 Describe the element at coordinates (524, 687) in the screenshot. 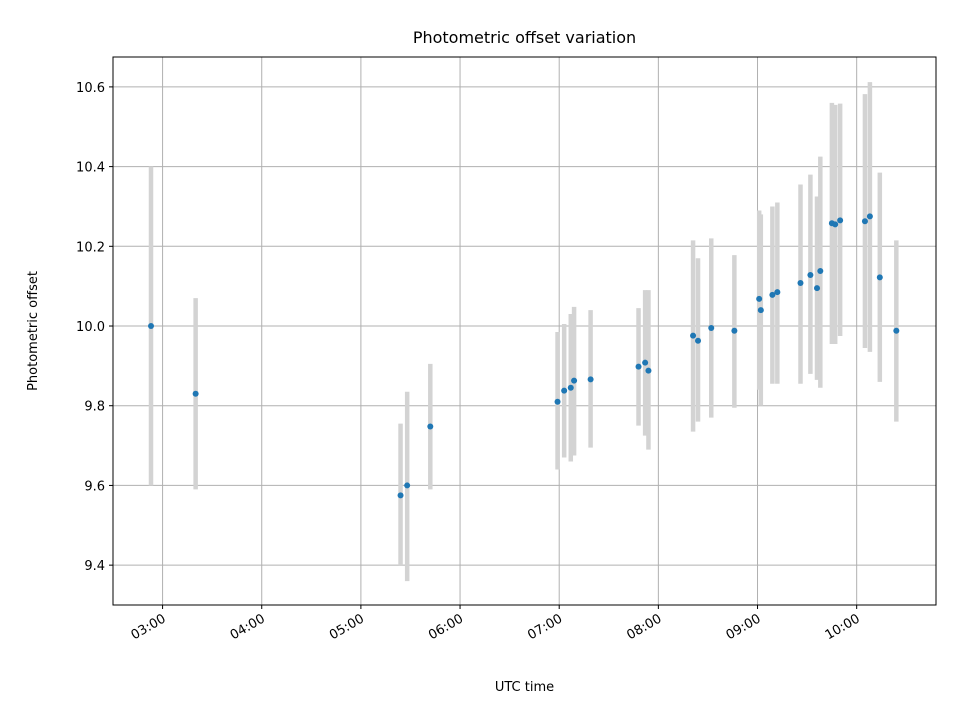

I see `x-axis-label: UTC time` at that location.